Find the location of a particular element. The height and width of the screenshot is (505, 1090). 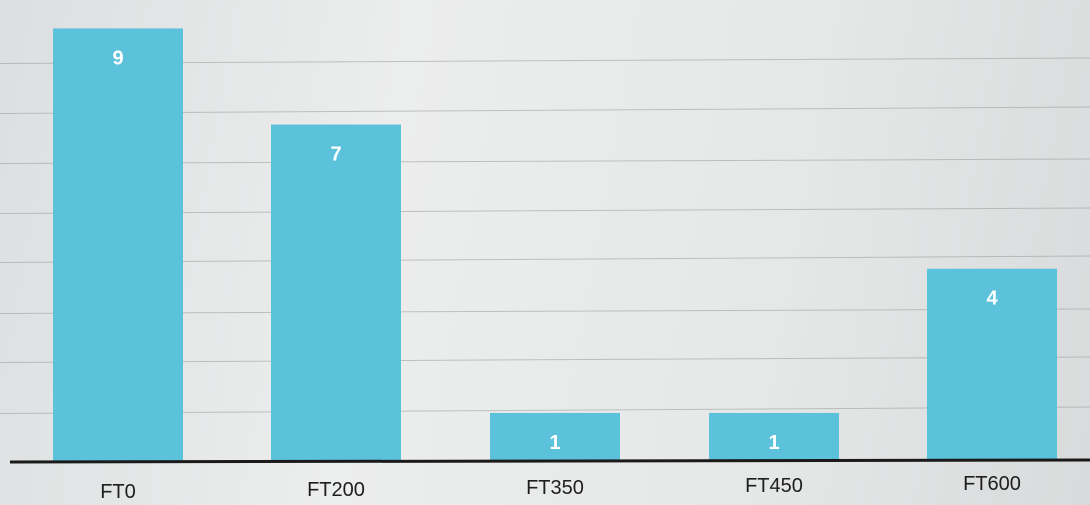

data-label-ft600: 4 is located at coordinates (992, 299).